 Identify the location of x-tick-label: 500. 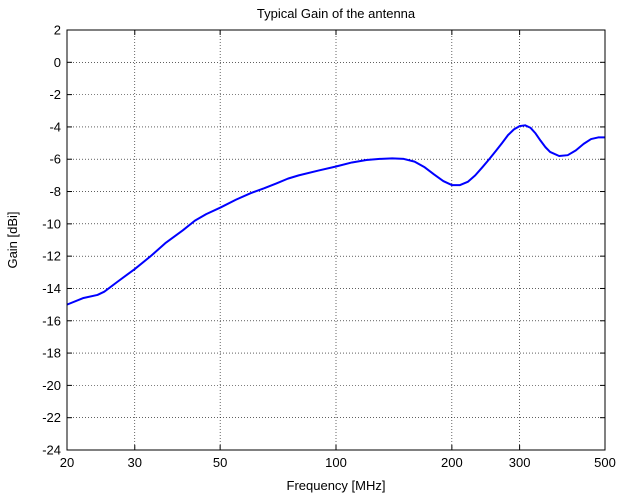
(605, 462).